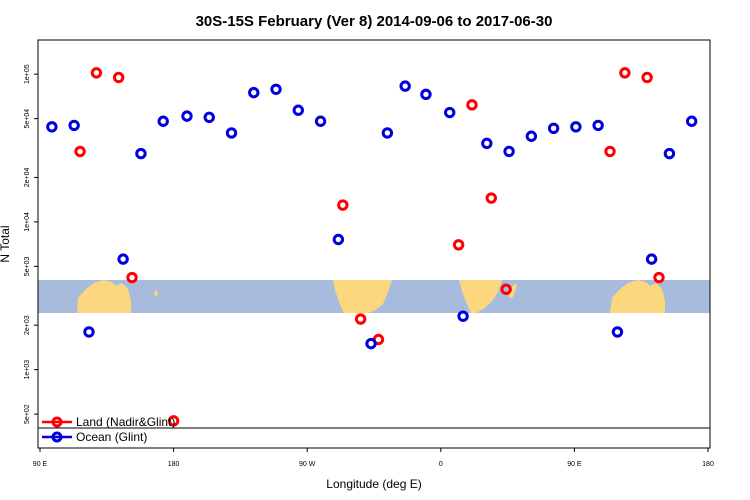 The height and width of the screenshot is (500, 750). Describe the element at coordinates (441, 464) in the screenshot. I see `x-tick-label: 0` at that location.